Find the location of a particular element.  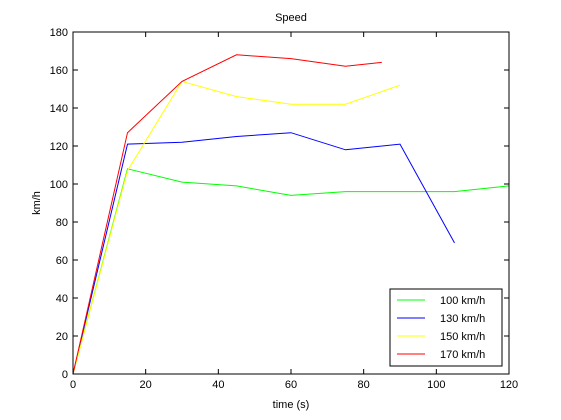

legend-label-1: 100 km/h is located at coordinates (462, 301).